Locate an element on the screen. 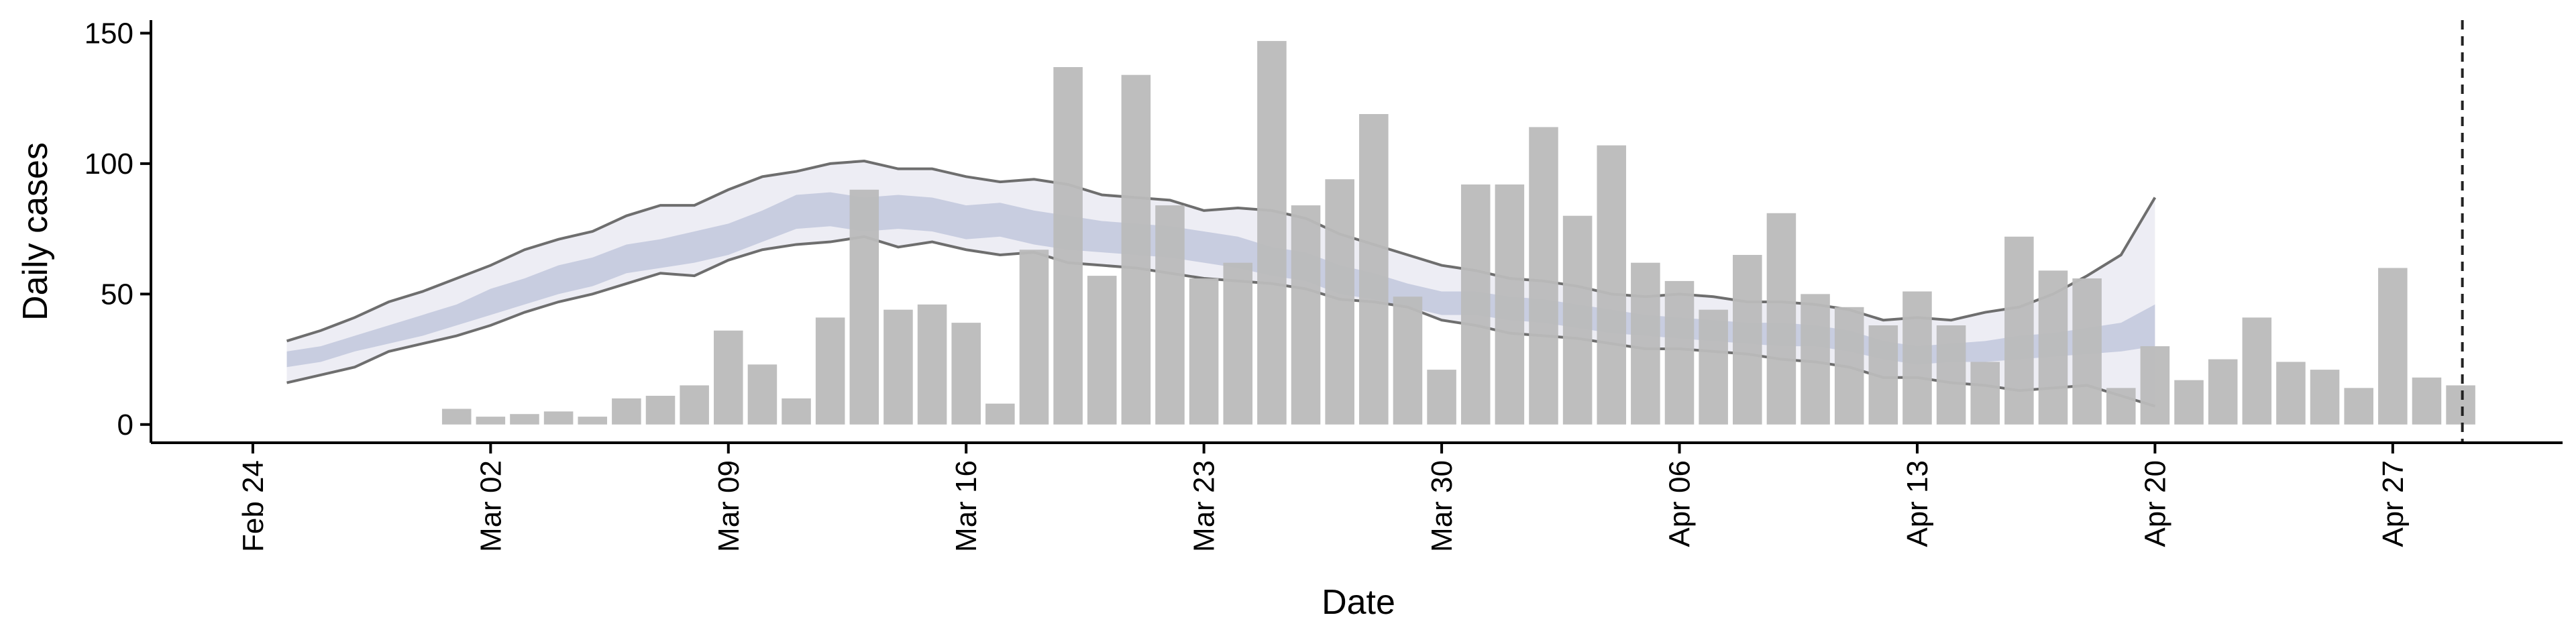  x-tick-label: Feb 24 is located at coordinates (253, 506).